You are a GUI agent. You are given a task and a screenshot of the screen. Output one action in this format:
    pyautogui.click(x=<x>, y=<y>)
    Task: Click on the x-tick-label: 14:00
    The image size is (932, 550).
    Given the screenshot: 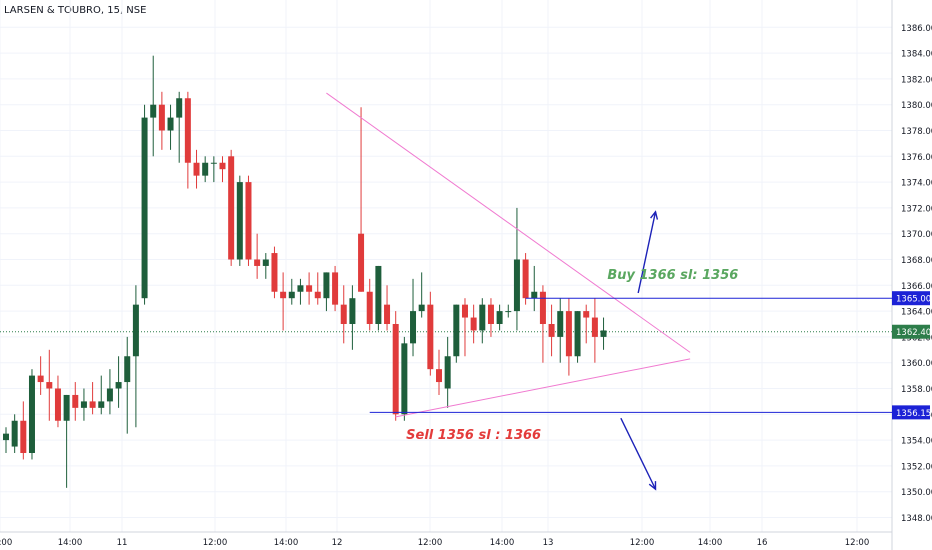 What is the action you would take?
    pyautogui.click(x=710, y=543)
    